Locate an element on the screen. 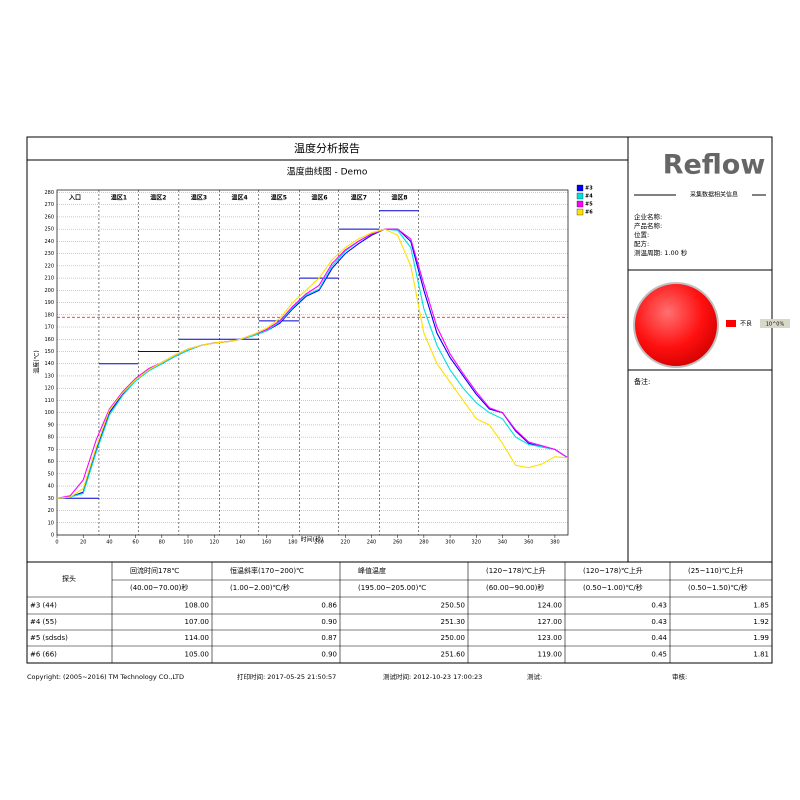 The height and width of the screenshot is (800, 800). info-field: 企业名称: is located at coordinates (648, 216).